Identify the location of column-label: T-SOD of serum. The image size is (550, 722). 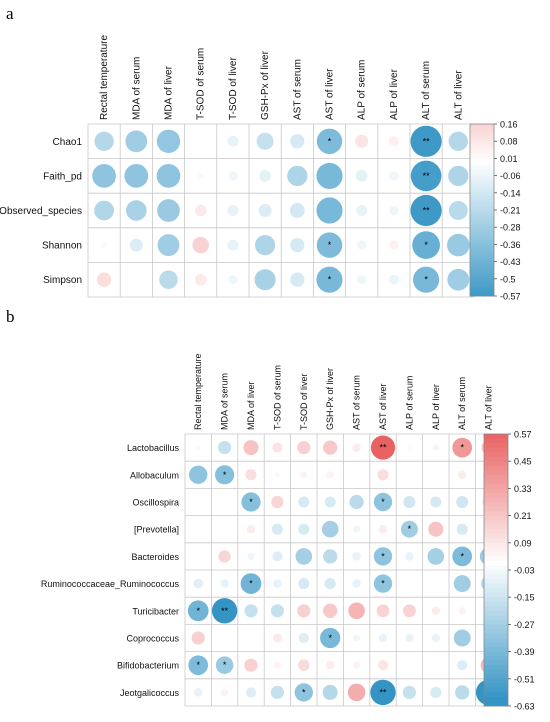
(277, 397).